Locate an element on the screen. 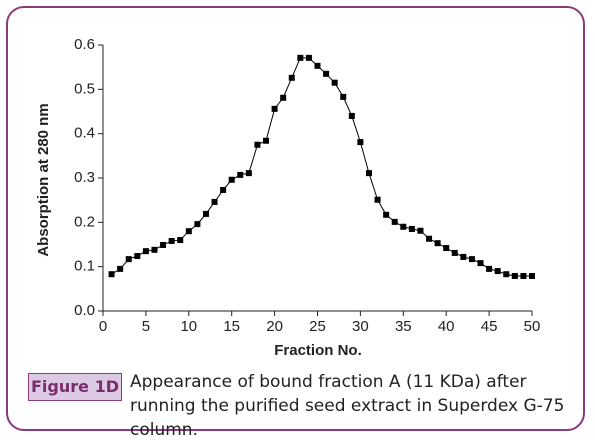  x-tick-label: 15 is located at coordinates (231, 326).